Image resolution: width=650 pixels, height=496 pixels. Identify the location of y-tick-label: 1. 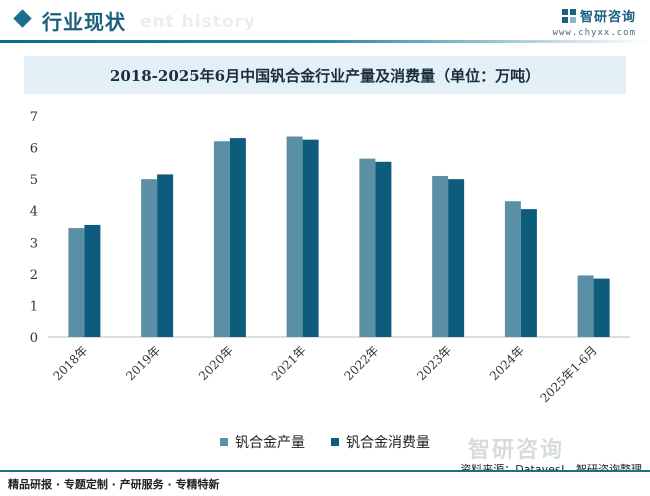
(34, 306).